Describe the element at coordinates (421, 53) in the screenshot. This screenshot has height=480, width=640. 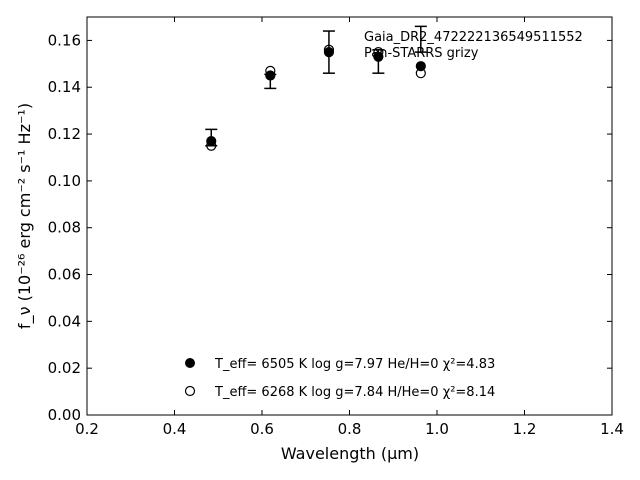
I see `annotation-survey: Pan-STARRS grizy` at that location.